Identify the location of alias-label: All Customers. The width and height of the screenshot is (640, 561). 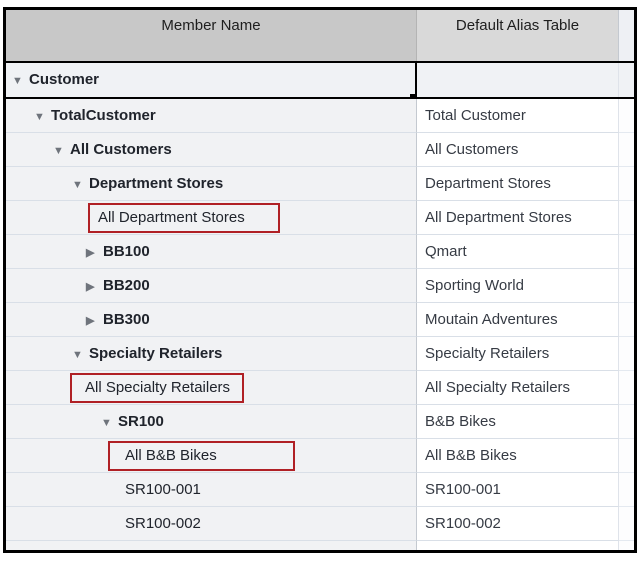
(472, 149).